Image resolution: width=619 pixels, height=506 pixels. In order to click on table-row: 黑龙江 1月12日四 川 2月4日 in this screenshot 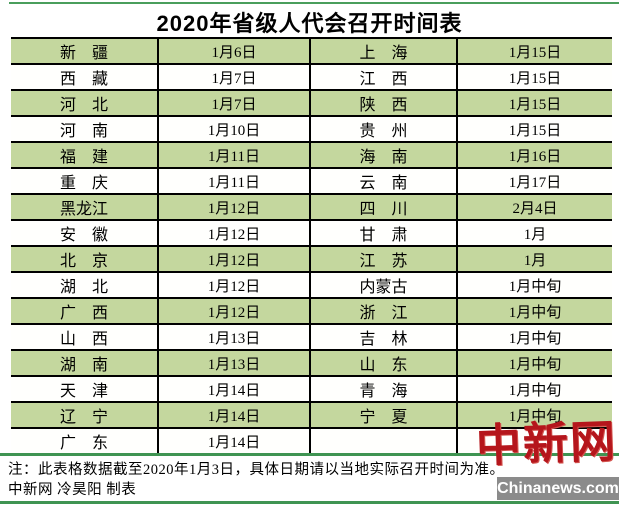, I will do `click(311, 207)`.